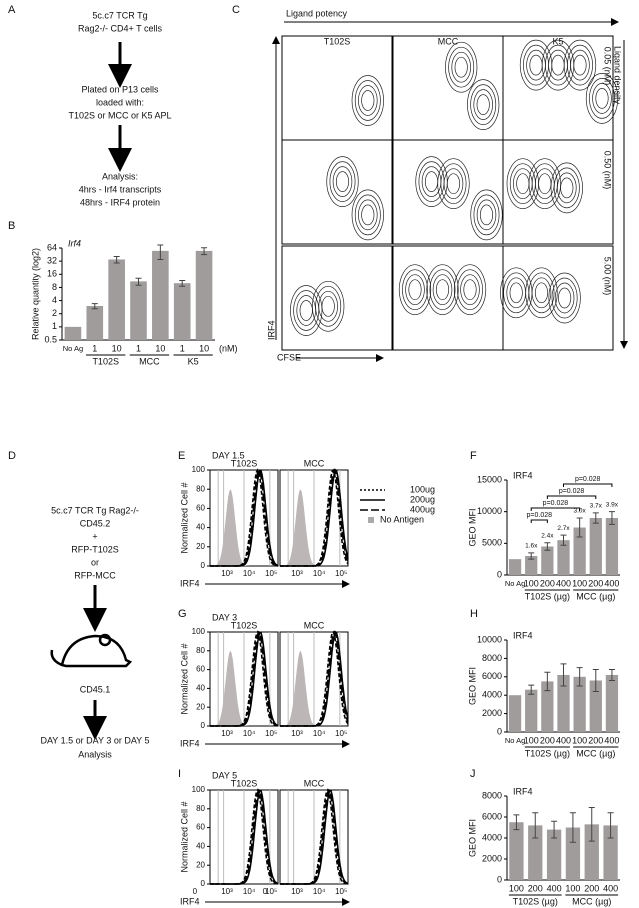 Image resolution: width=639 pixels, height=908 pixels. What do you see at coordinates (371, 520) in the screenshot?
I see `legend-swatch` at bounding box center [371, 520].